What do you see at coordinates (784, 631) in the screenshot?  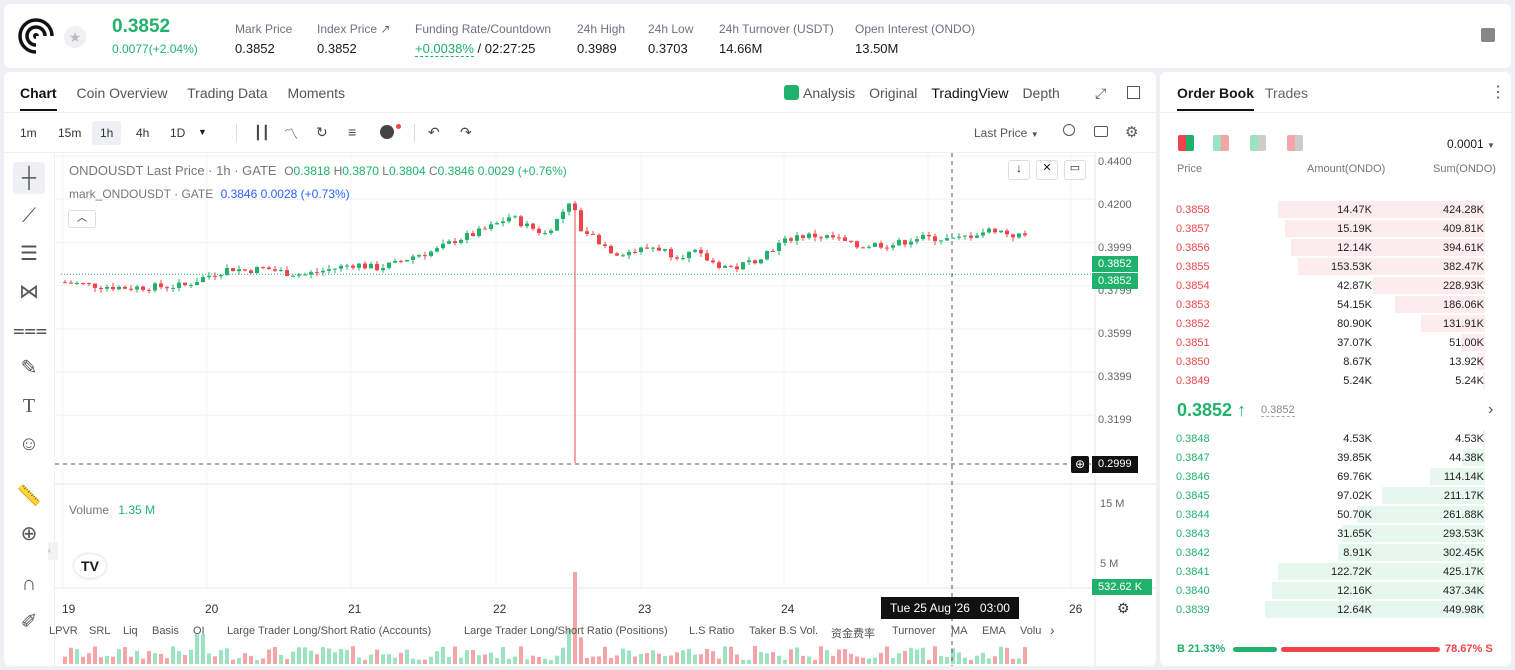 I see `indicator-tab: Taker B.S Vol.` at bounding box center [784, 631].